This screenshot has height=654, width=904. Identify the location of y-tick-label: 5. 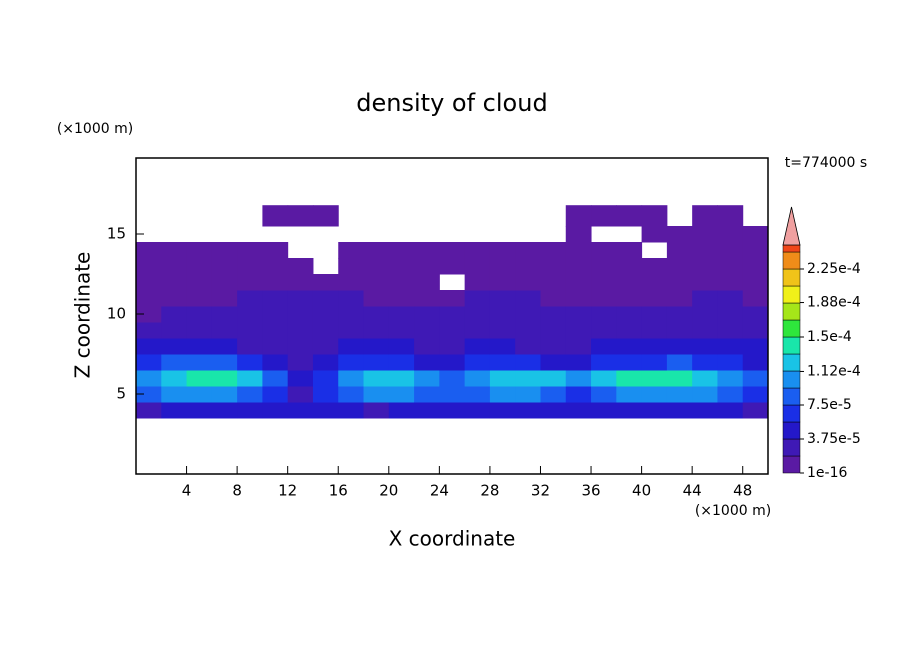
(121, 394).